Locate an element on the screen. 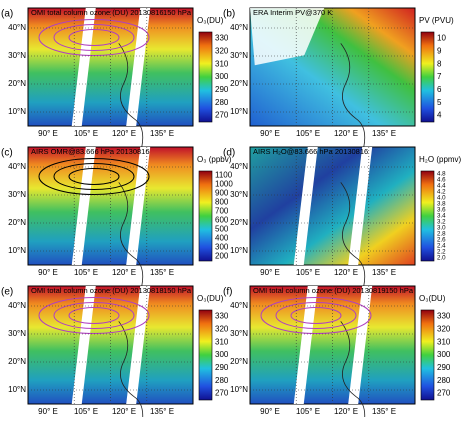 The width and height of the screenshot is (474, 422). colorbar-tick: 900 is located at coordinates (222, 193).